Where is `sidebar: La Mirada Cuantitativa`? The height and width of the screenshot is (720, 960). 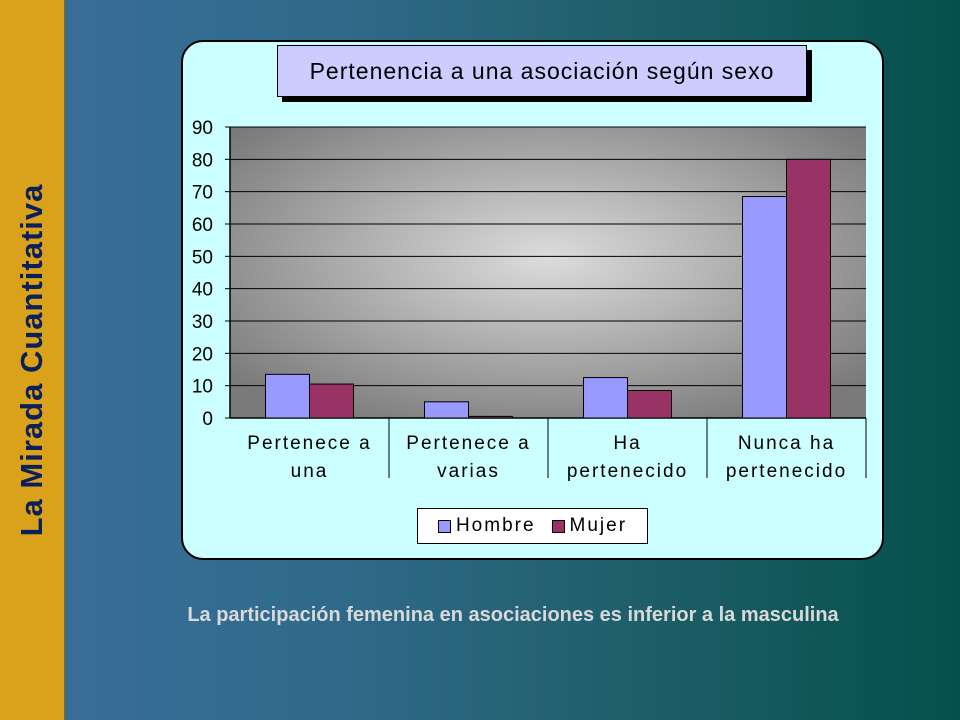
sidebar: La Mirada Cuantitativa is located at coordinates (32, 360).